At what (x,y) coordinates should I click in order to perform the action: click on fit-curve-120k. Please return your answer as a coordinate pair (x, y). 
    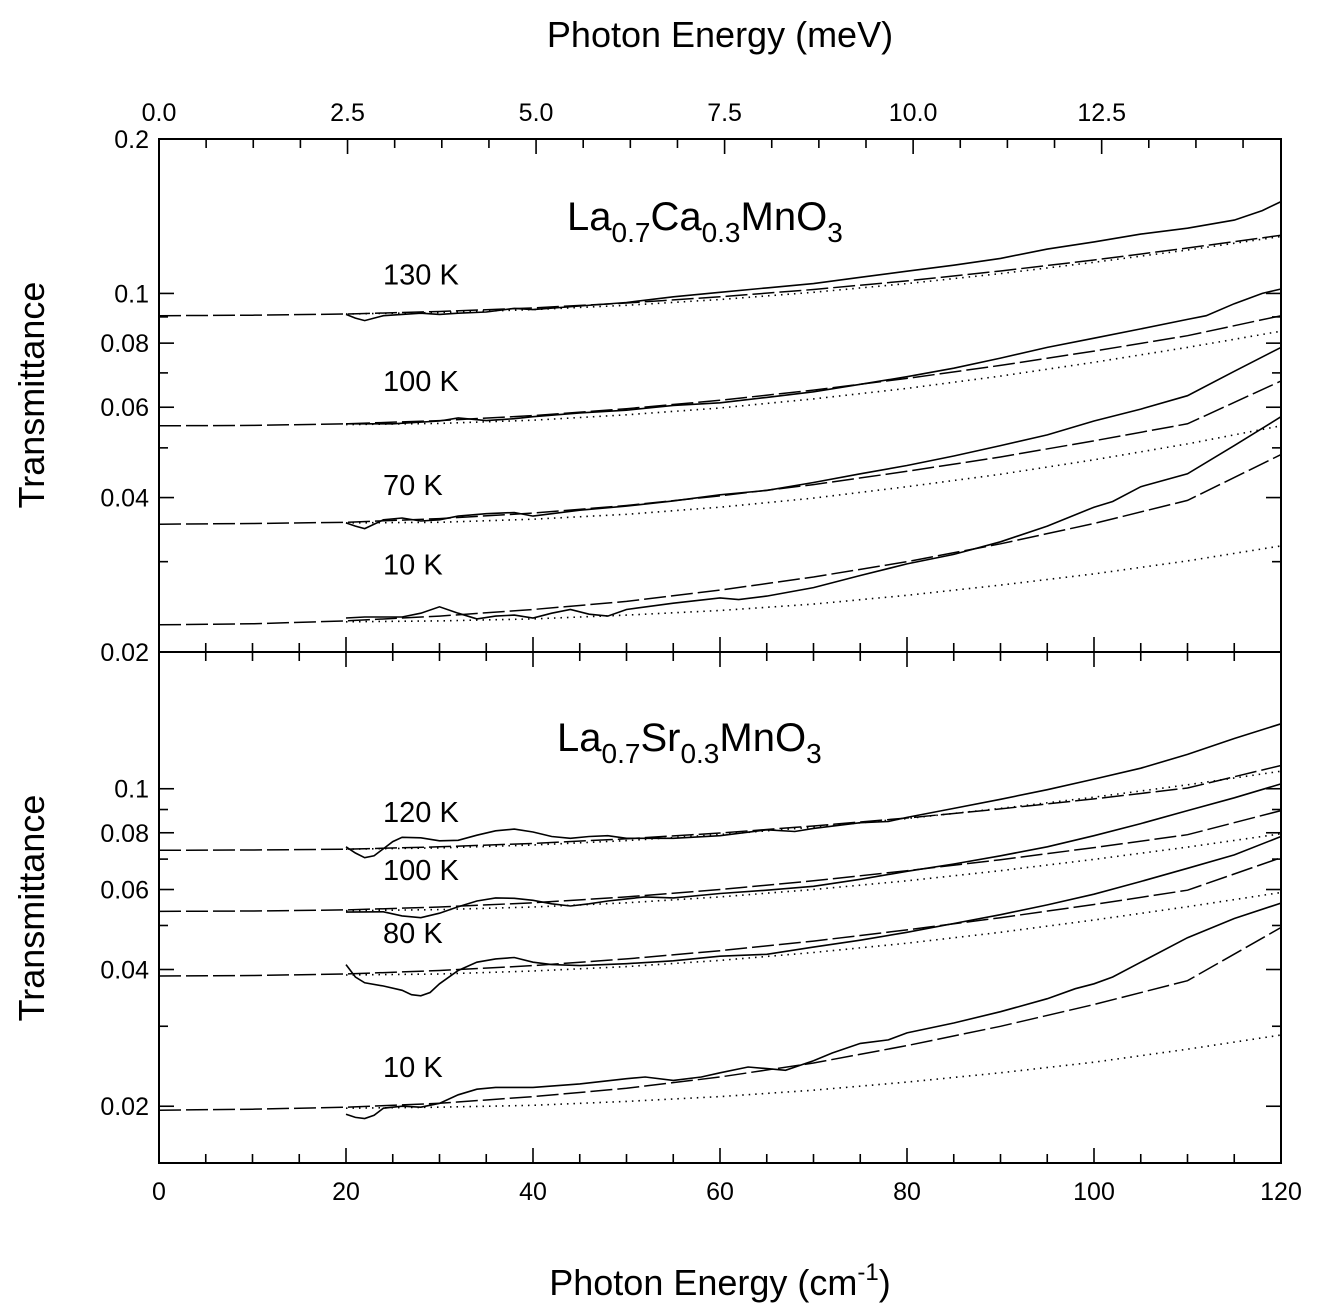
    Looking at the image, I should click on (720, 808).